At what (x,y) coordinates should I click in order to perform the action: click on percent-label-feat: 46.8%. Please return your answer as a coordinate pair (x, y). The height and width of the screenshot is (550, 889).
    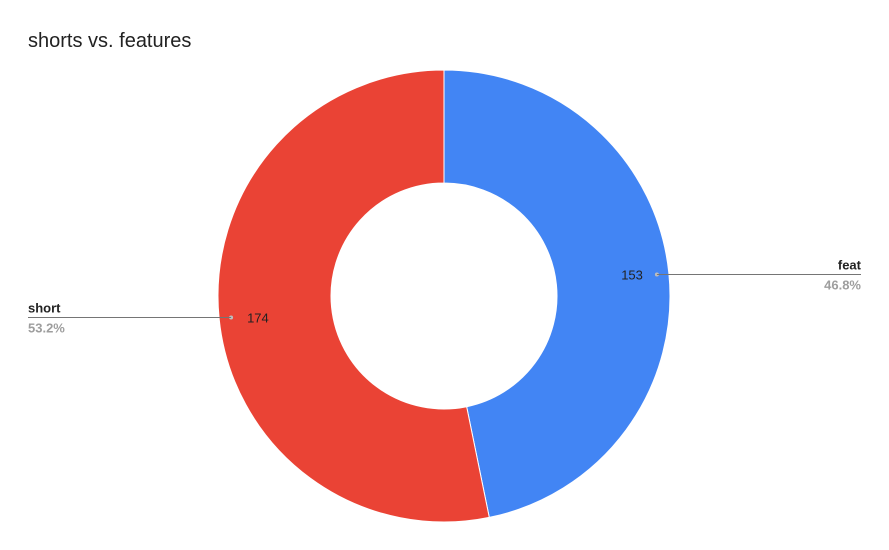
    Looking at the image, I should click on (842, 284).